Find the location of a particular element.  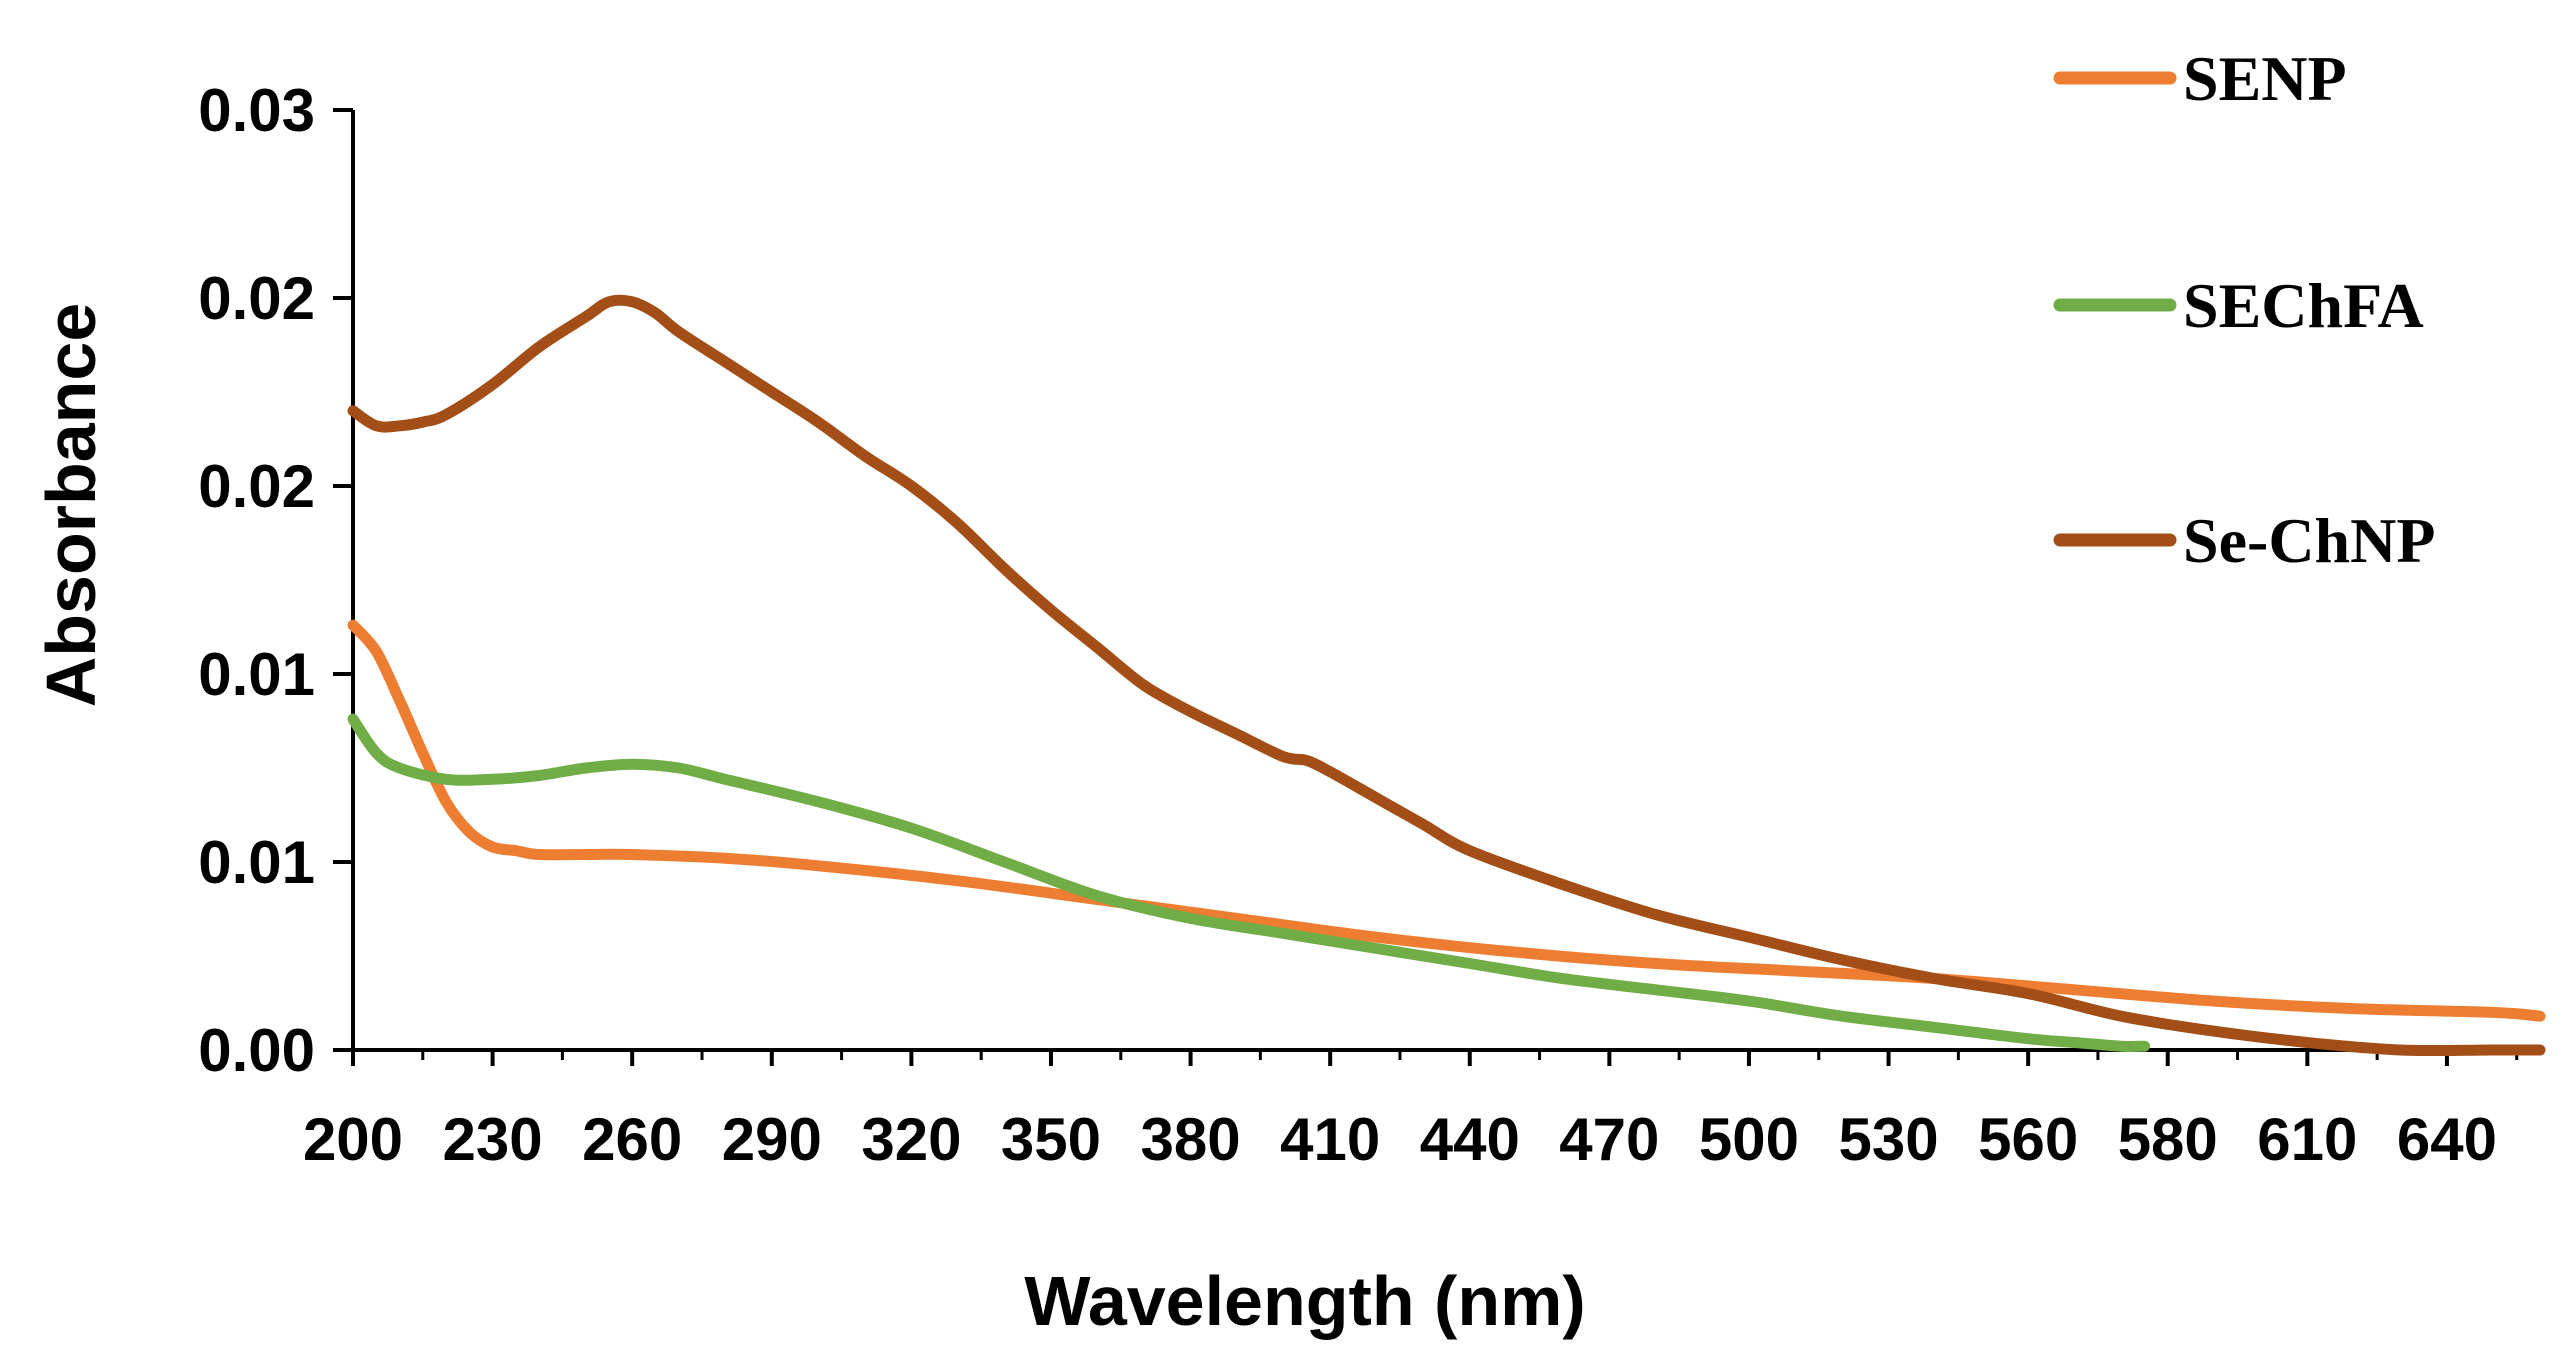

x-tick-label: 500 is located at coordinates (1749, 1139).